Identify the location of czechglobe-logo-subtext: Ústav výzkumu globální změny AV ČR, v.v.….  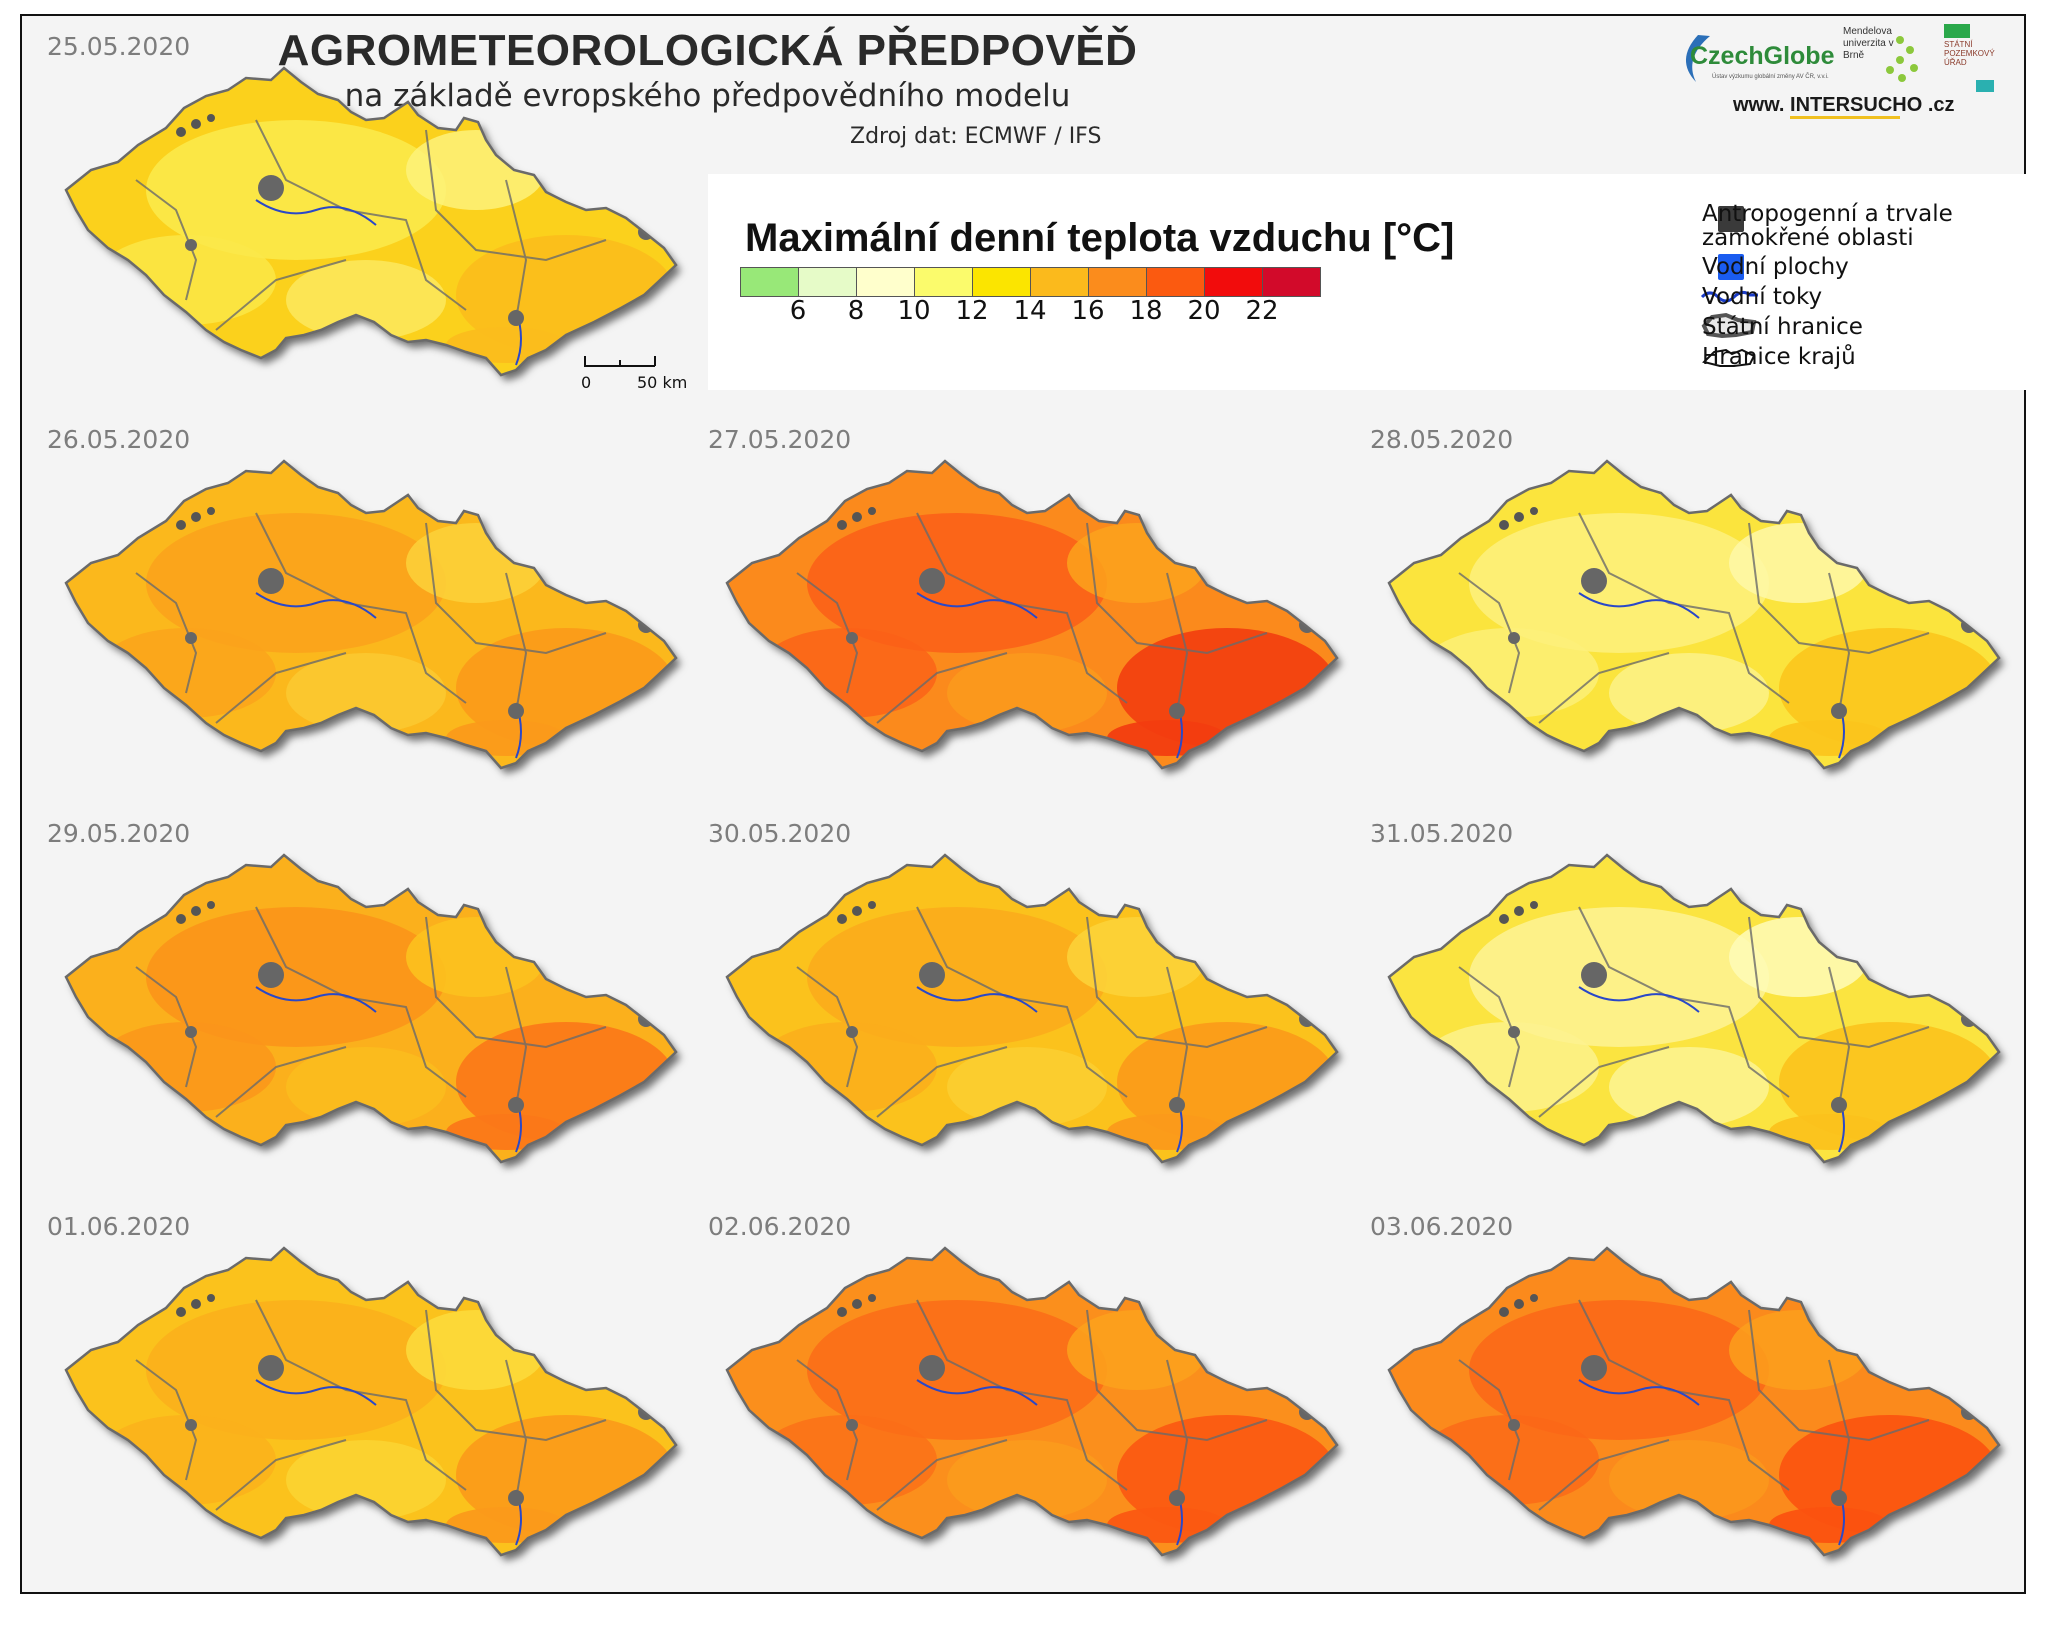
(1770, 77).